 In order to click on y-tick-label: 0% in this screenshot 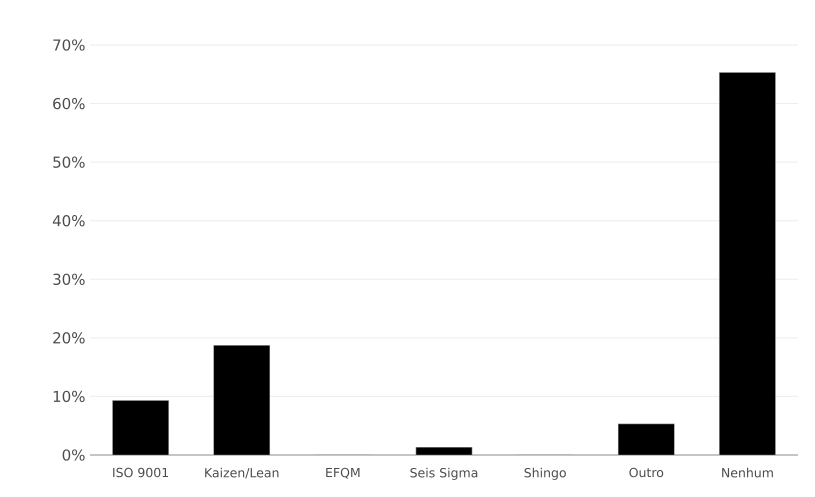, I will do `click(73, 455)`.